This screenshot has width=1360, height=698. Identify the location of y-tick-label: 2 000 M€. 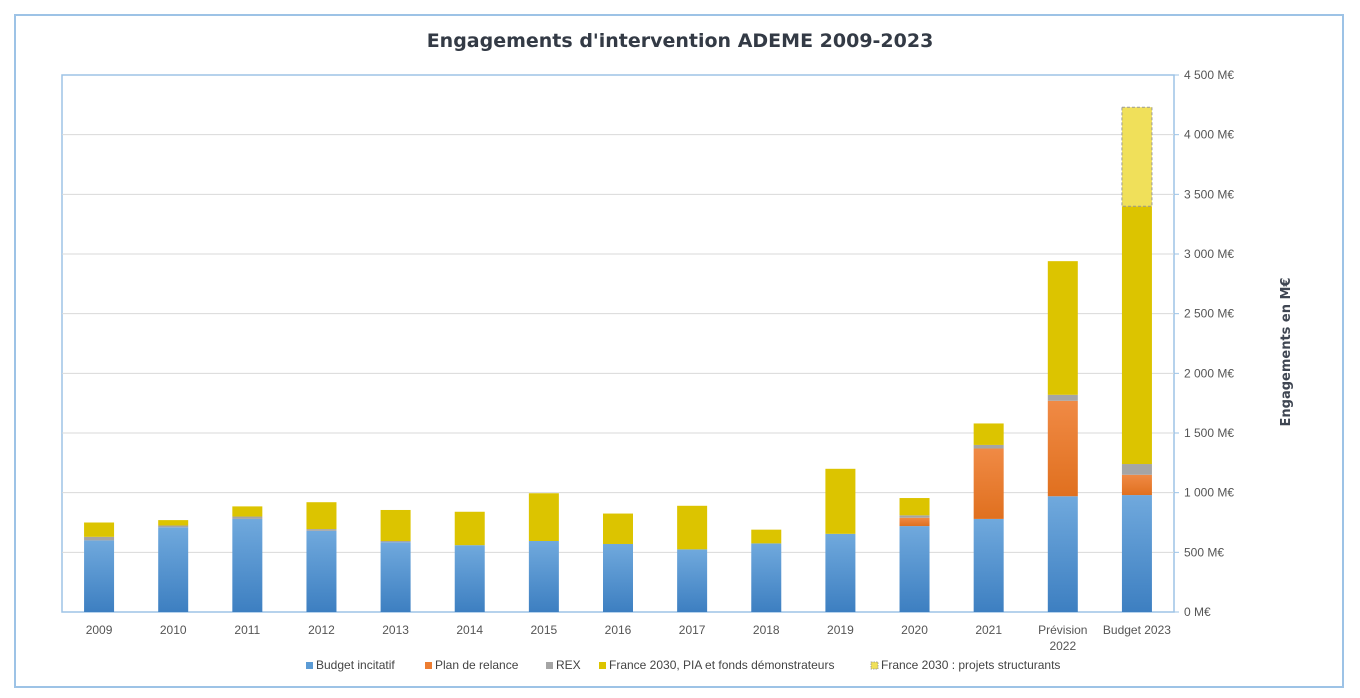
(1209, 373).